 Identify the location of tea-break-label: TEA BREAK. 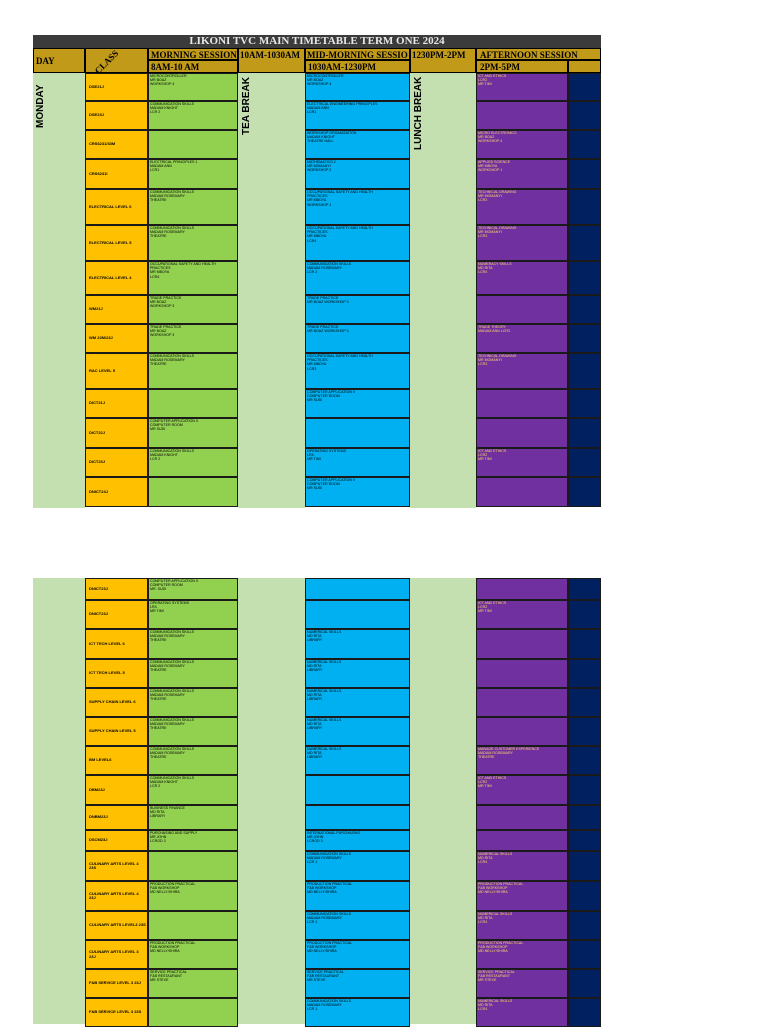
(246, 106).